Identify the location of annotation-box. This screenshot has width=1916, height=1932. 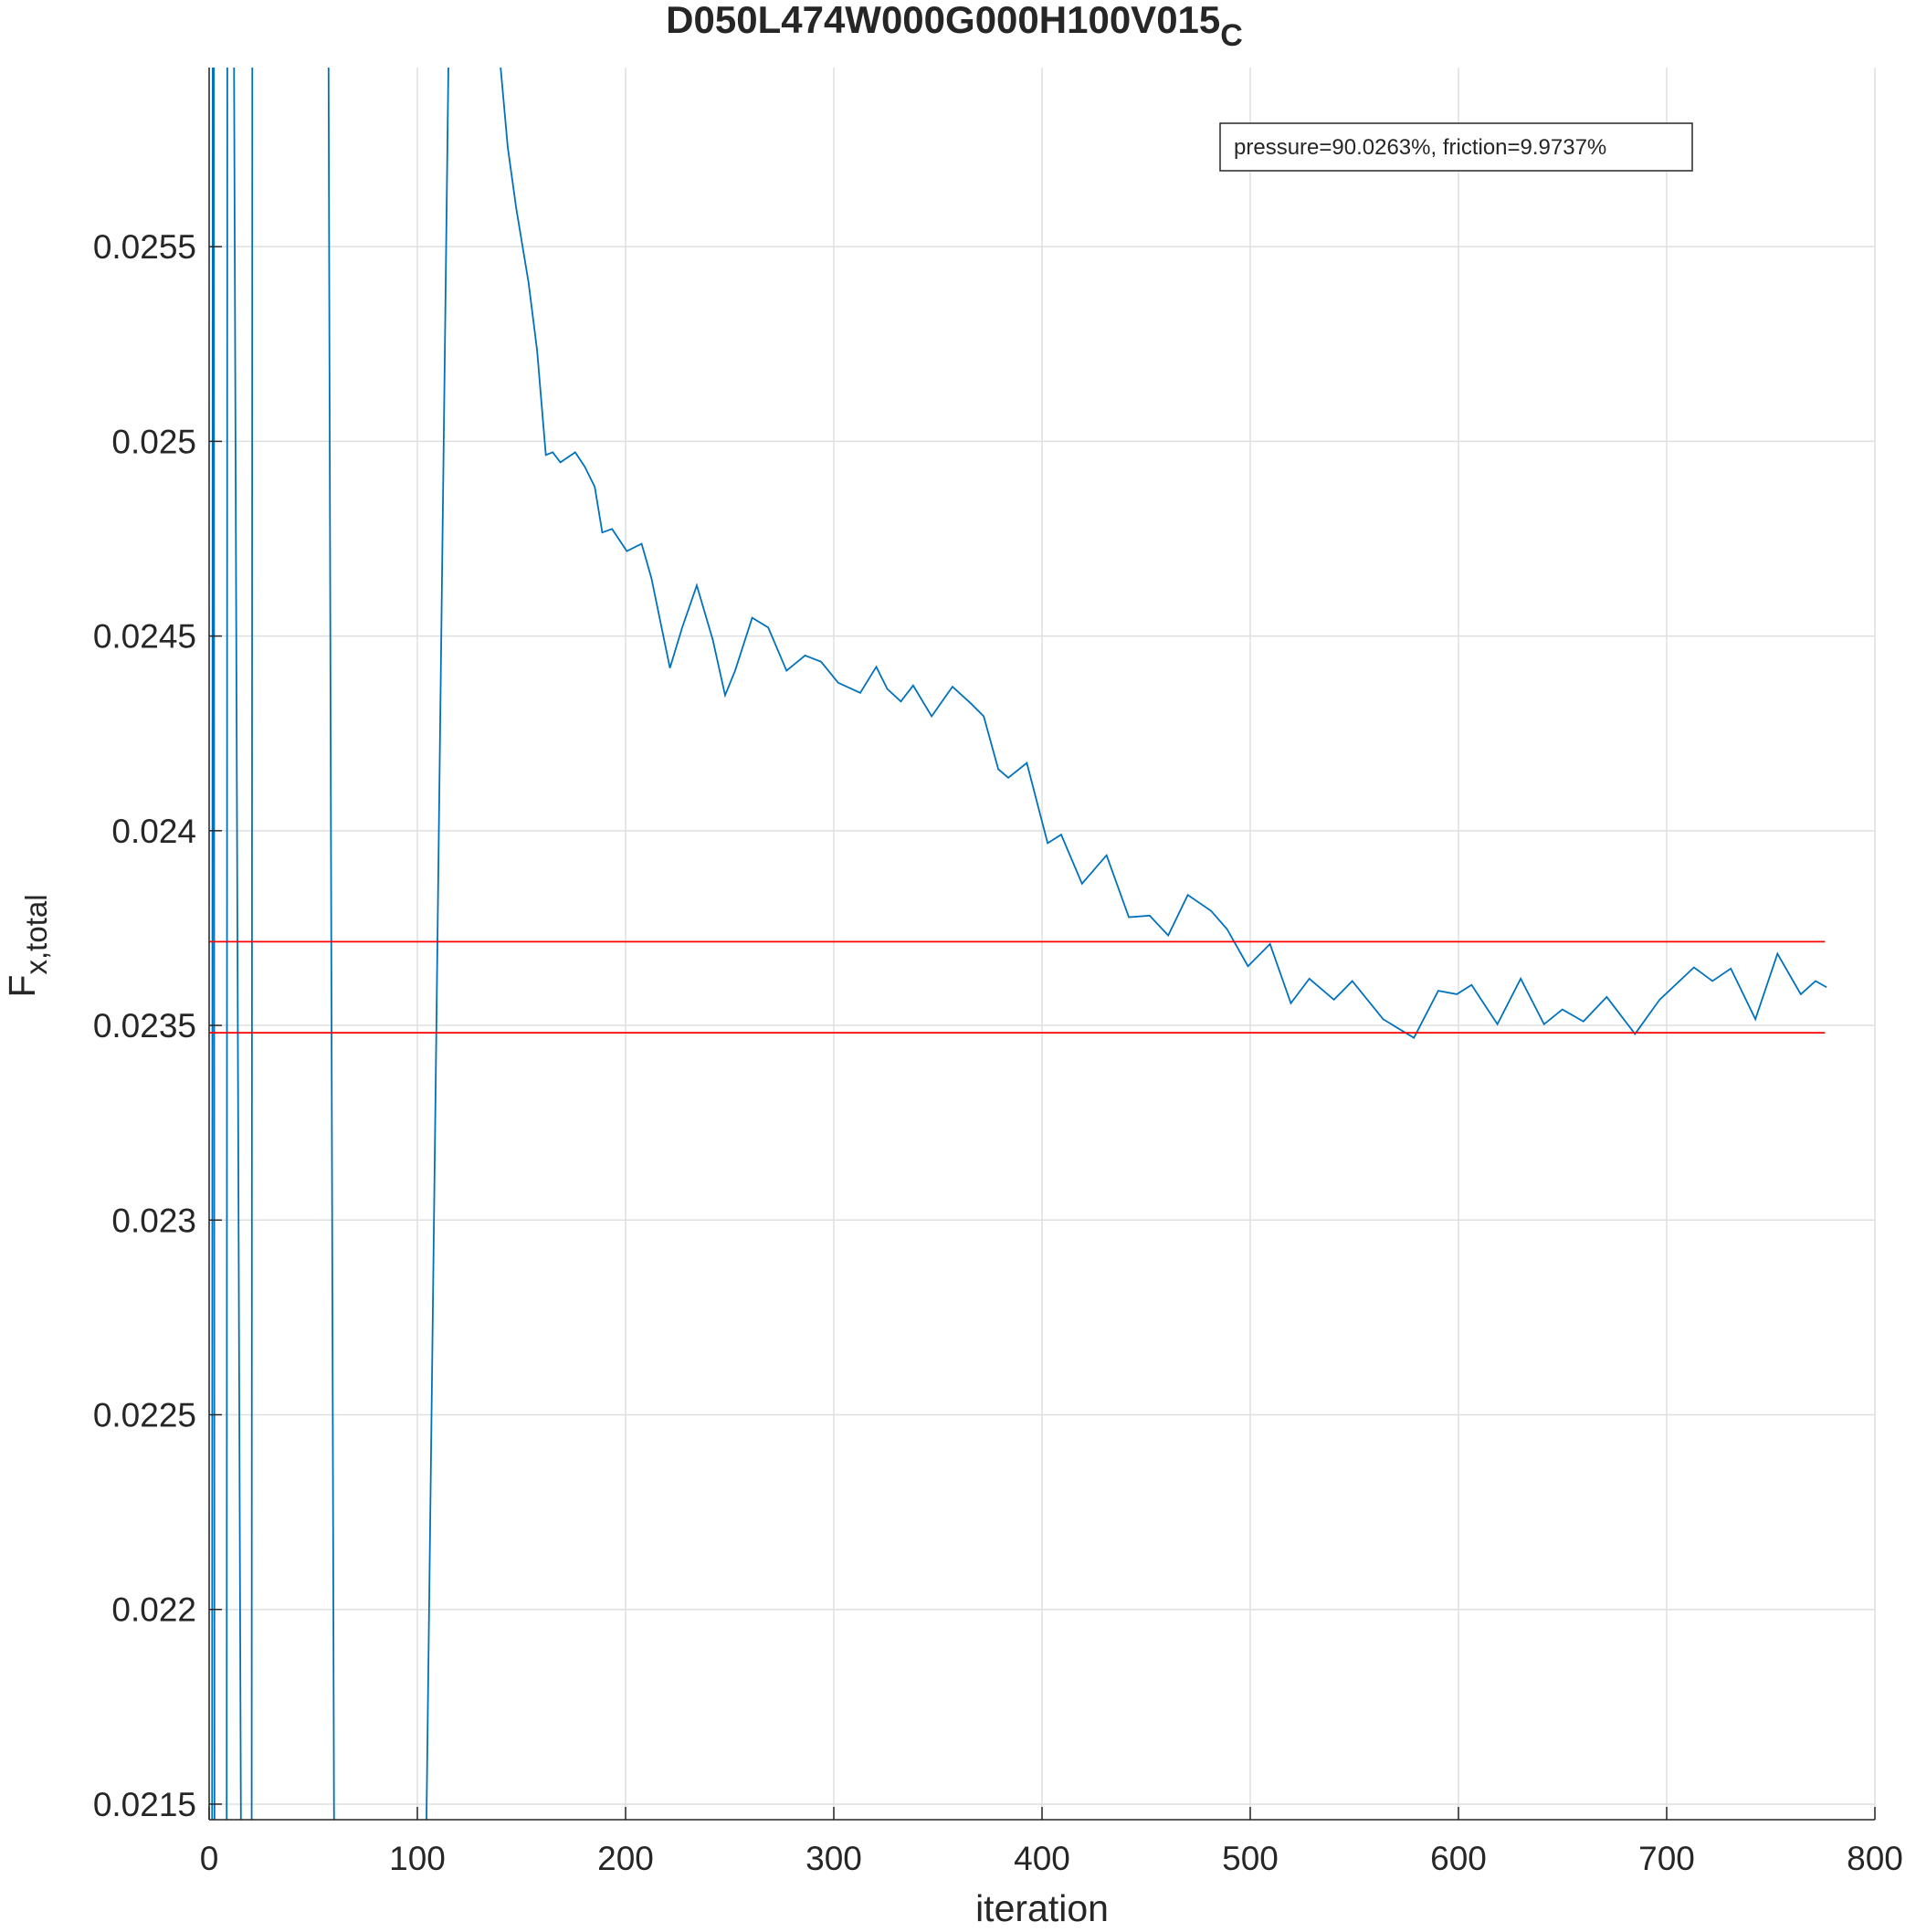
(1456, 147).